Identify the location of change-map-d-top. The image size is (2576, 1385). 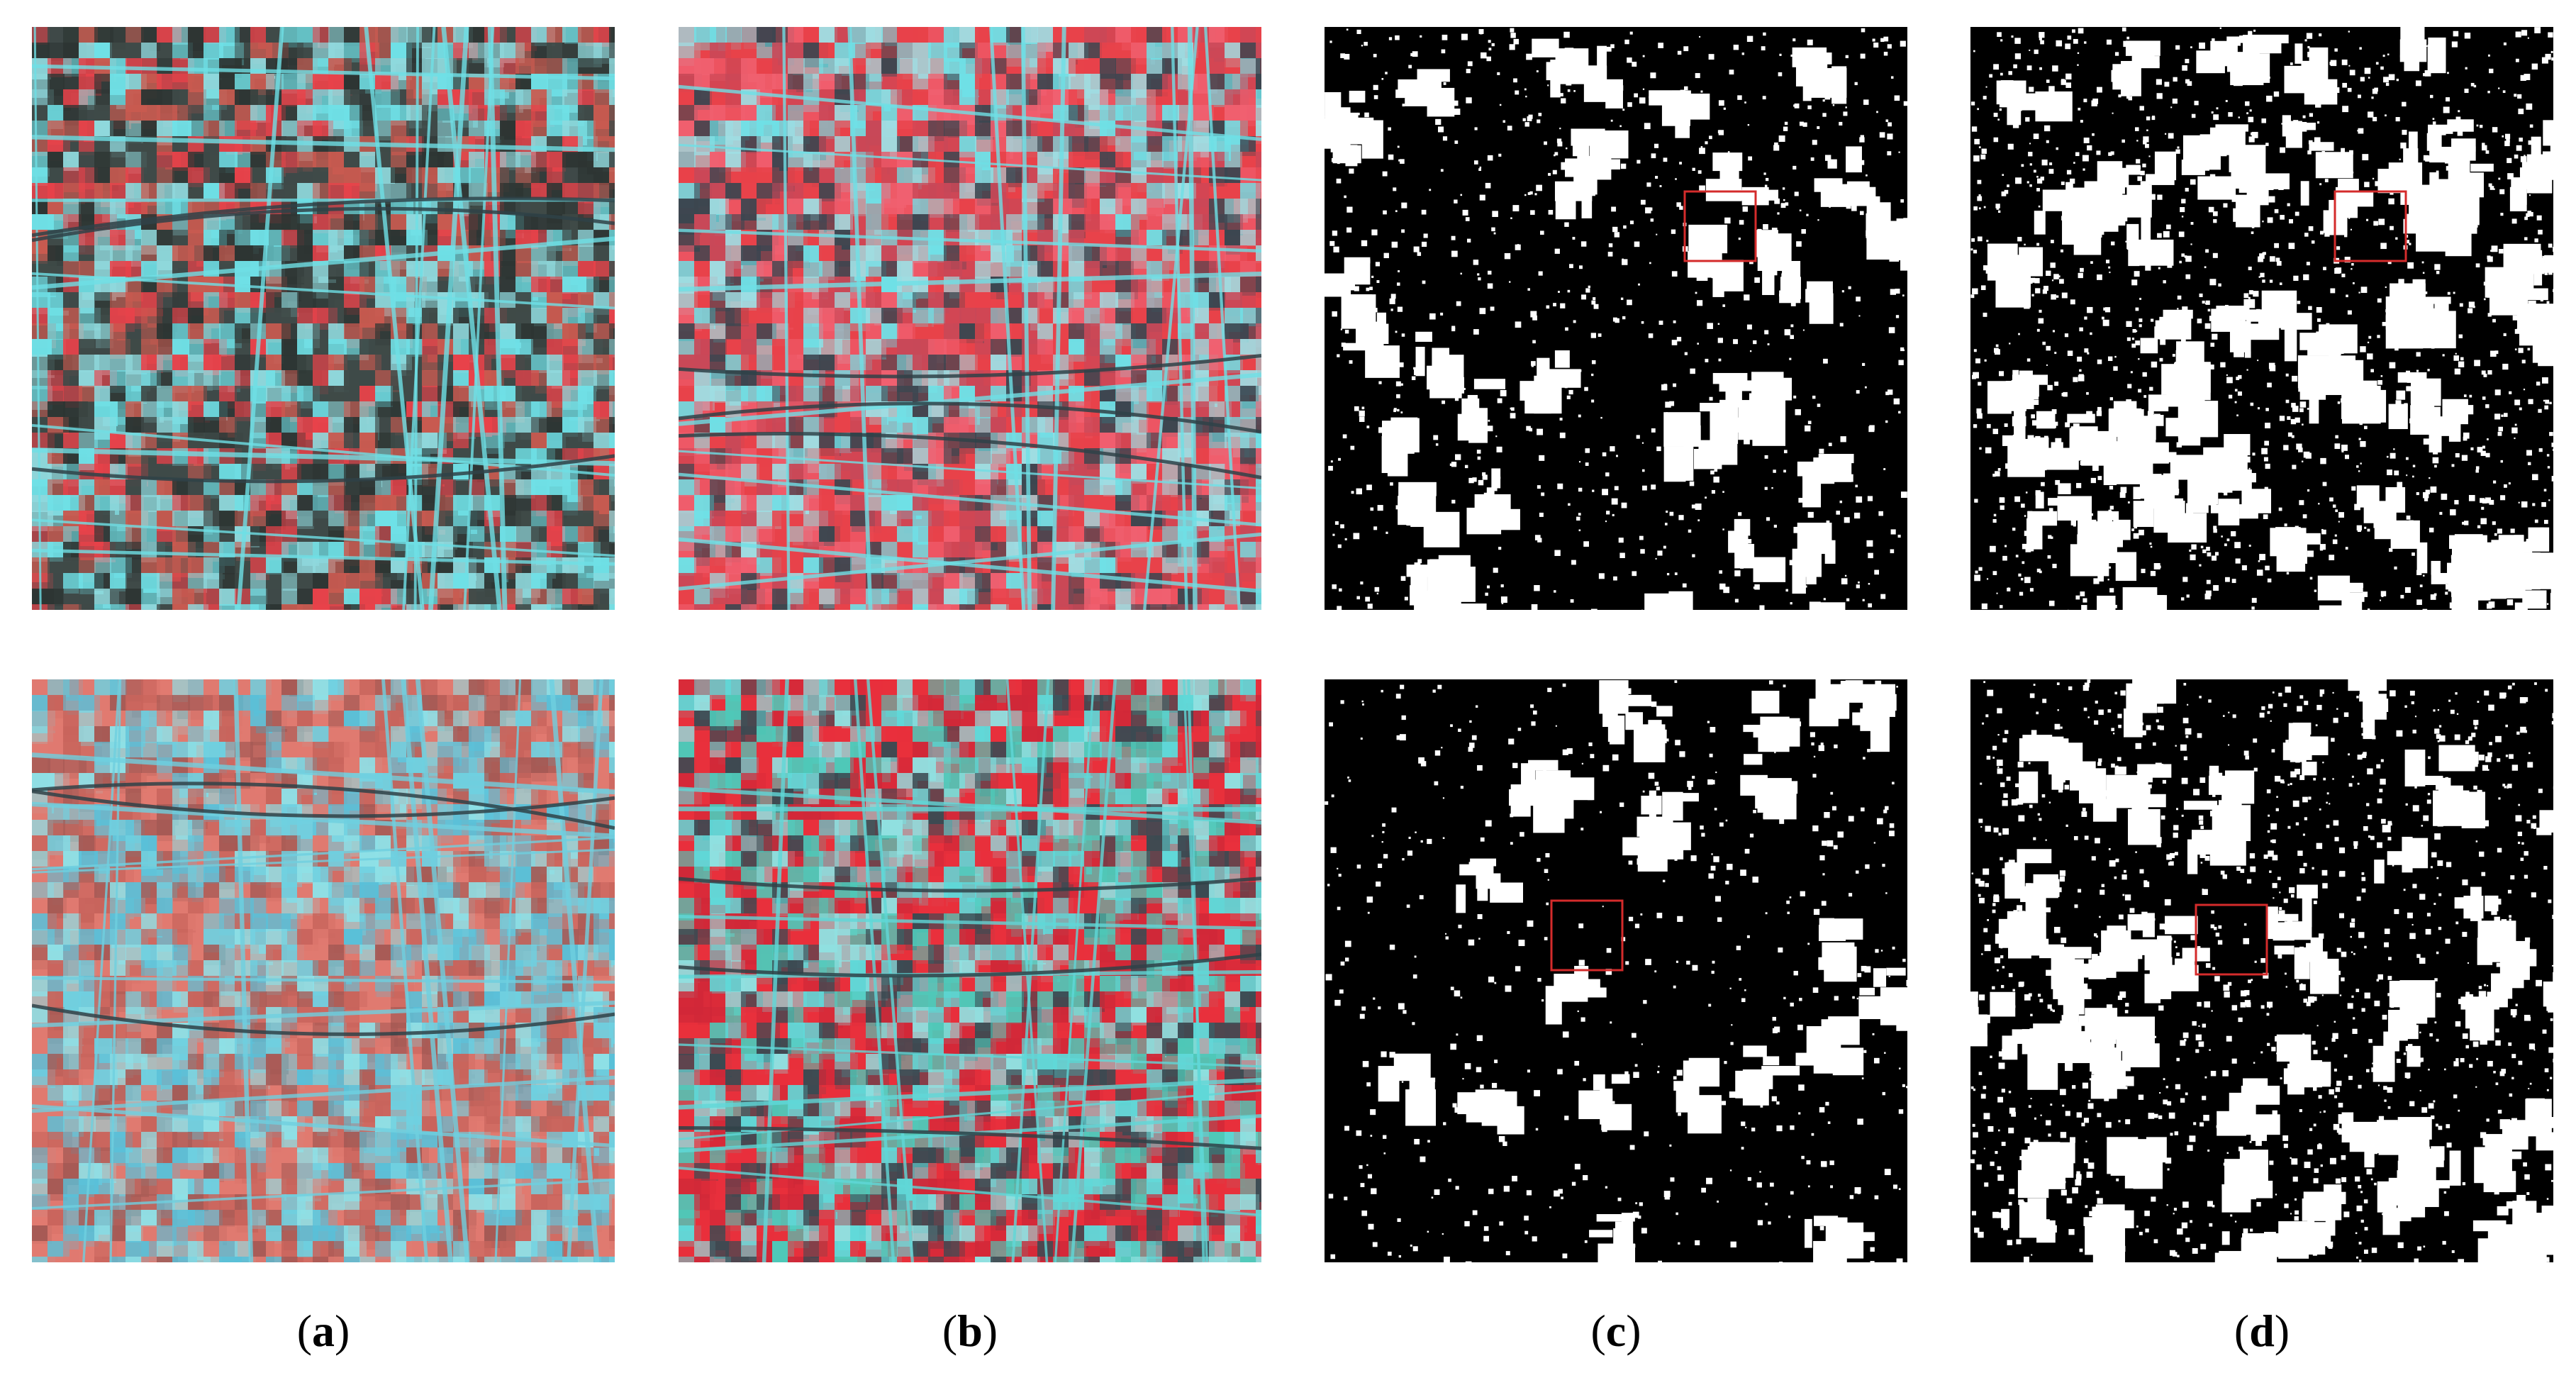
(2261, 318).